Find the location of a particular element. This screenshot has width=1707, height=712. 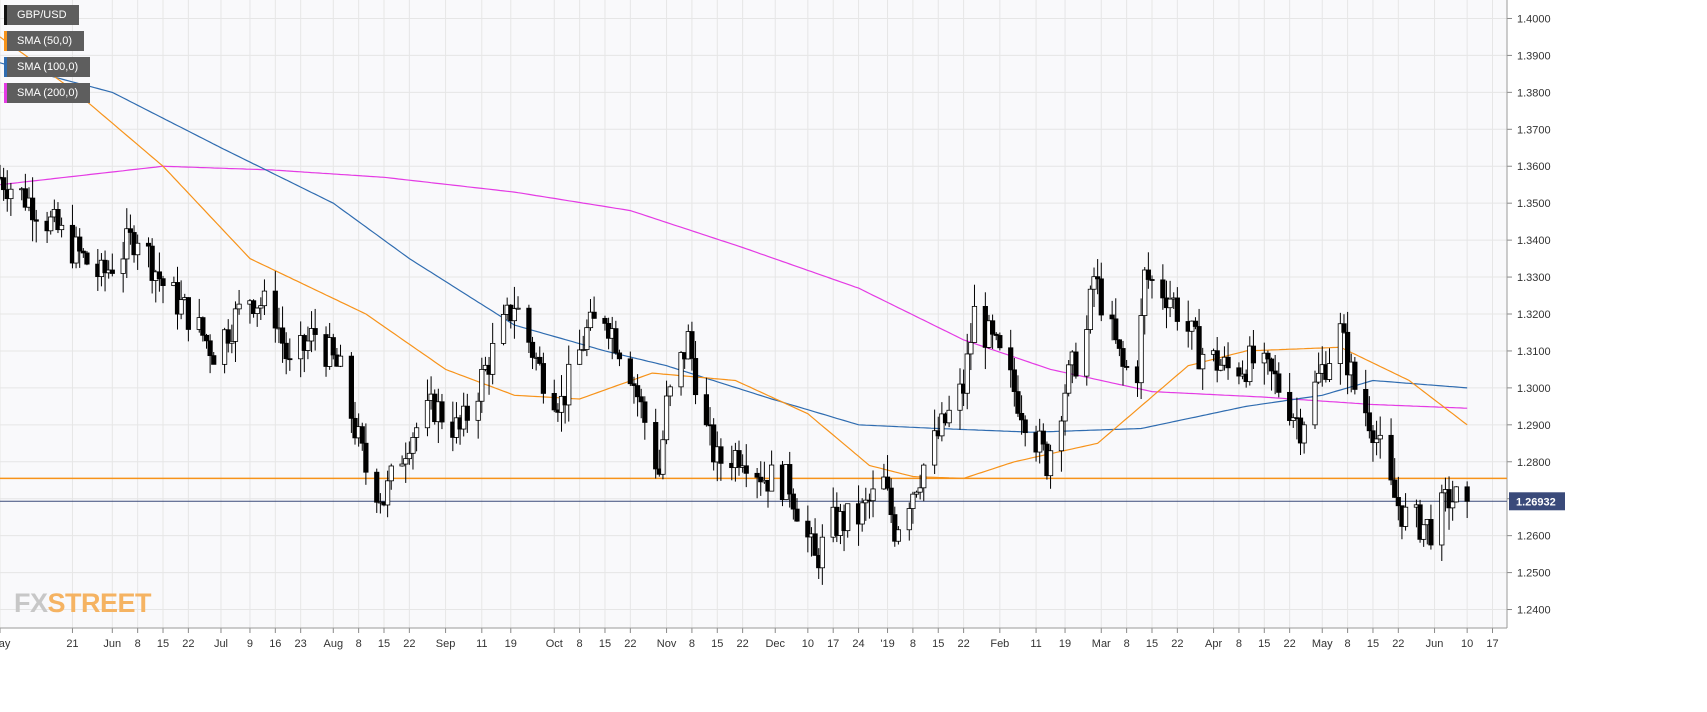

x-tick-label: 22 is located at coordinates (1177, 644).